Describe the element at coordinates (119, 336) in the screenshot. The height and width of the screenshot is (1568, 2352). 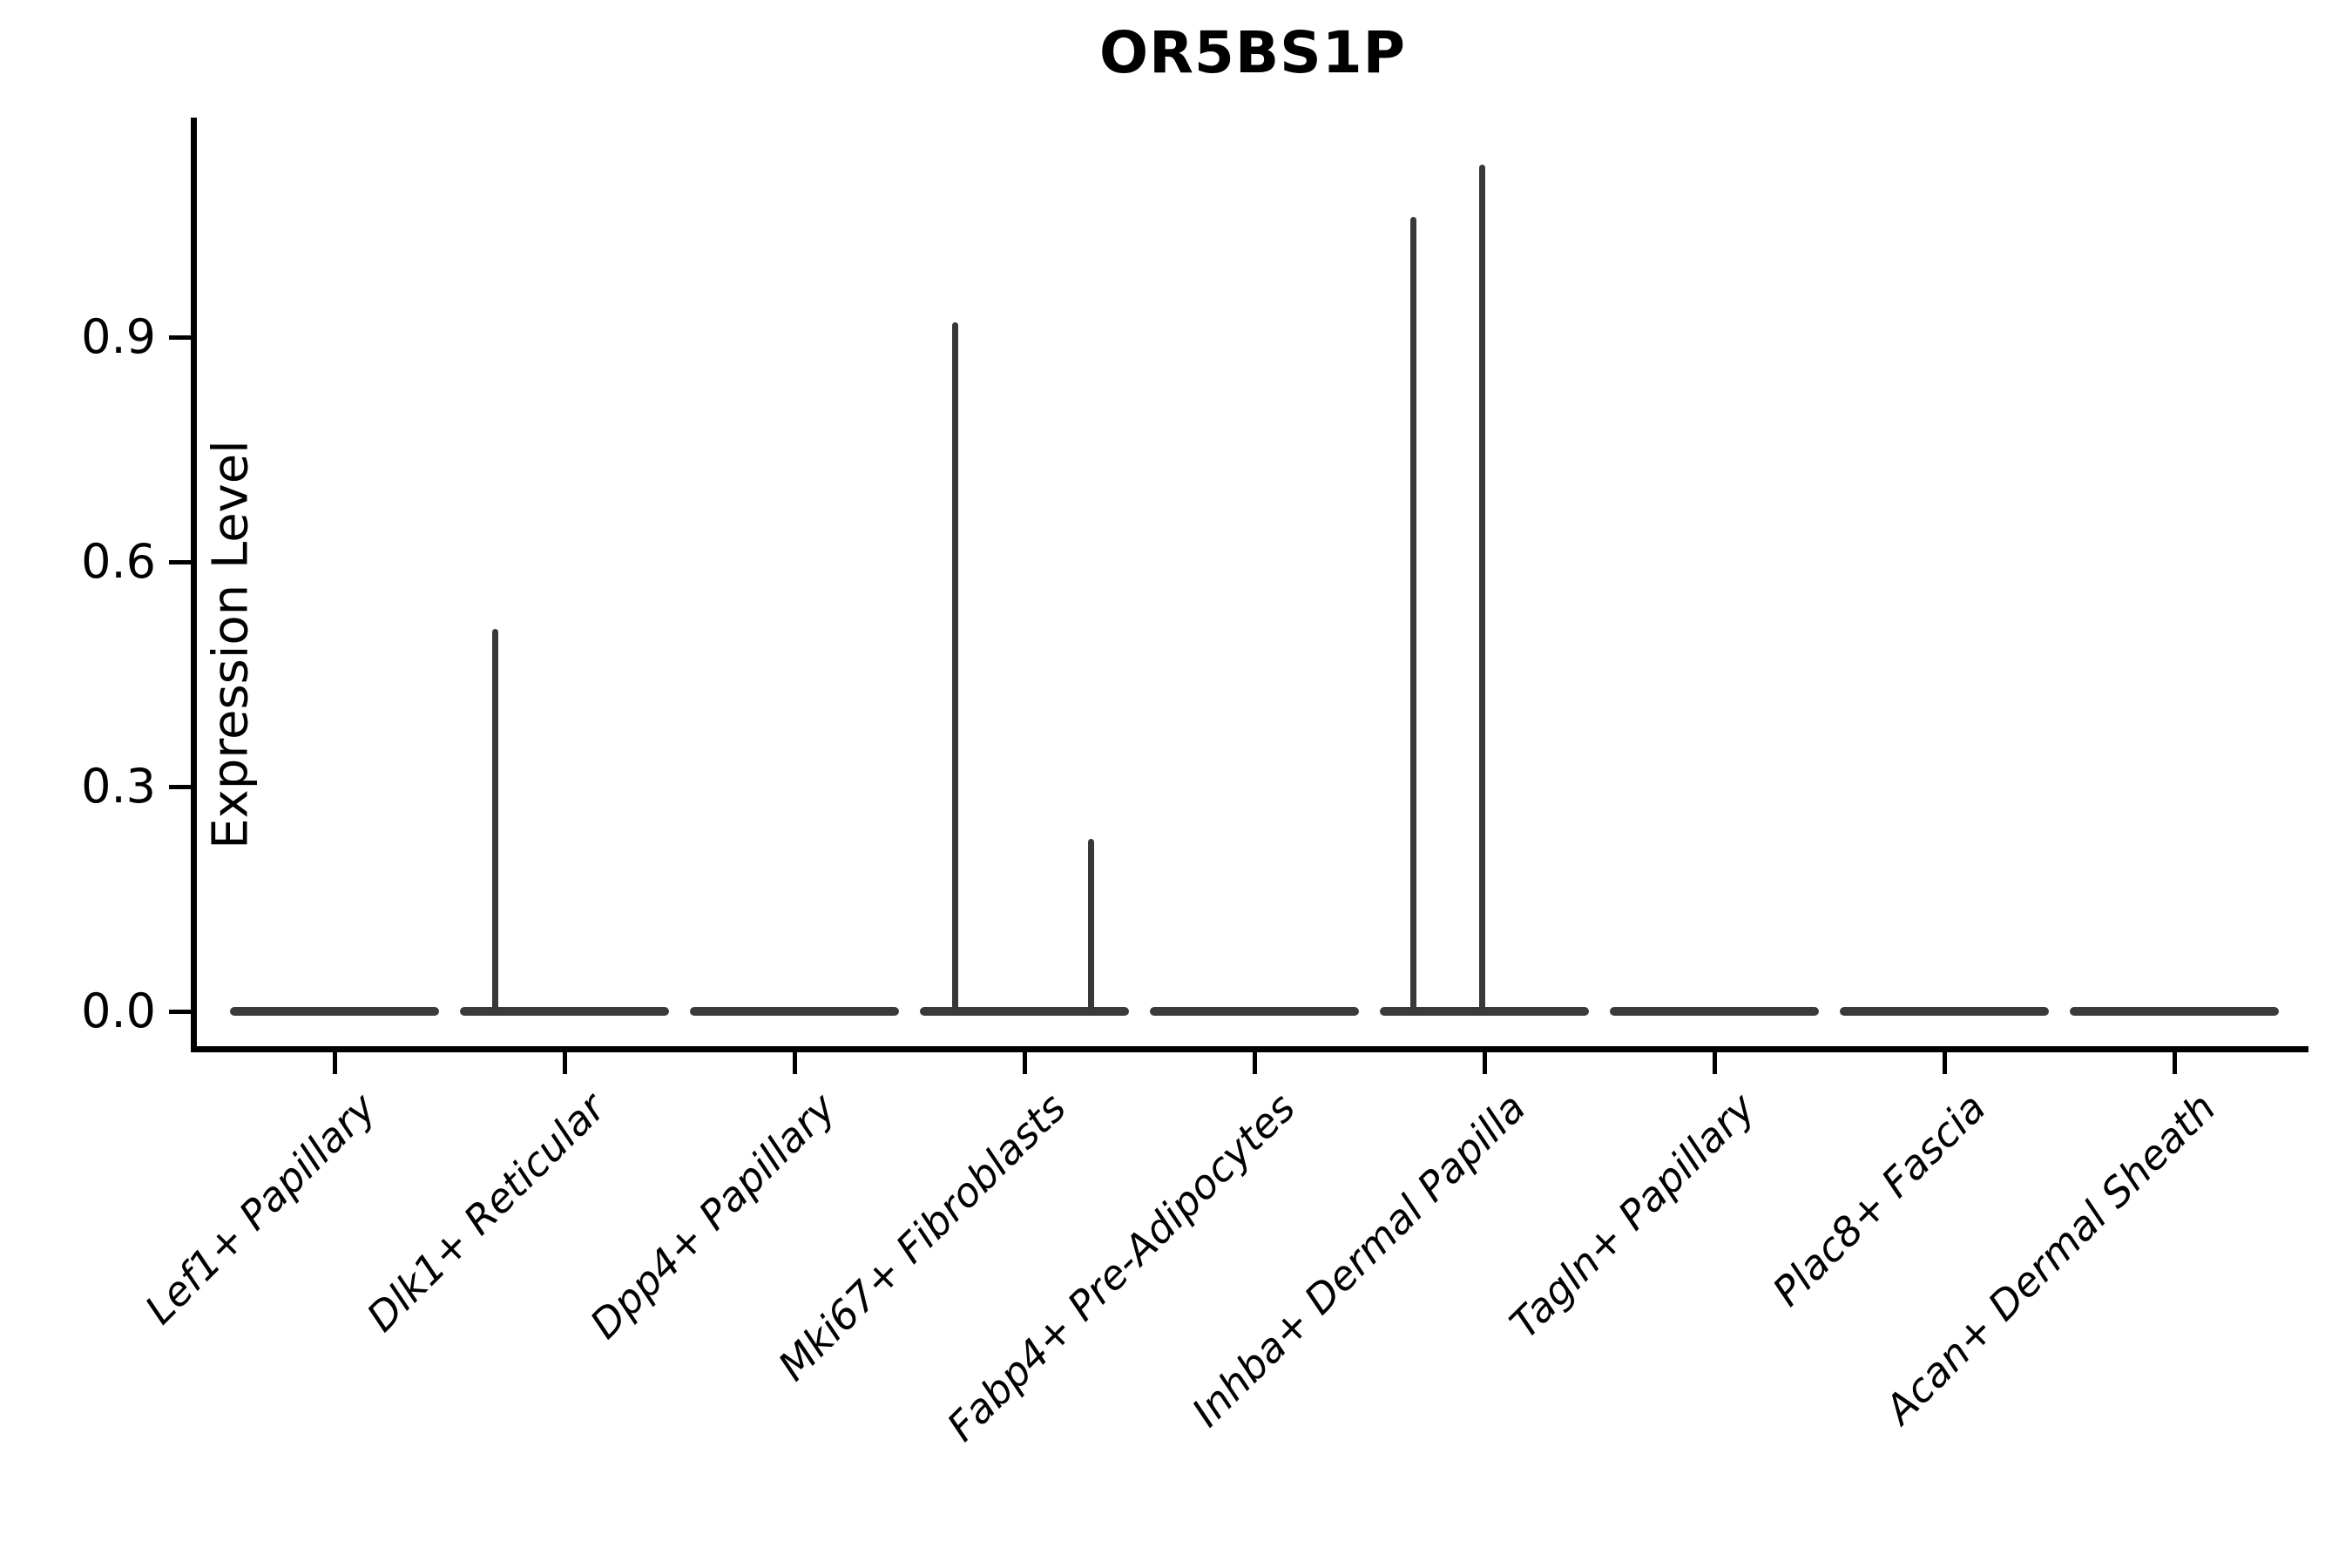
I see `y-tick-label: 0.9` at that location.